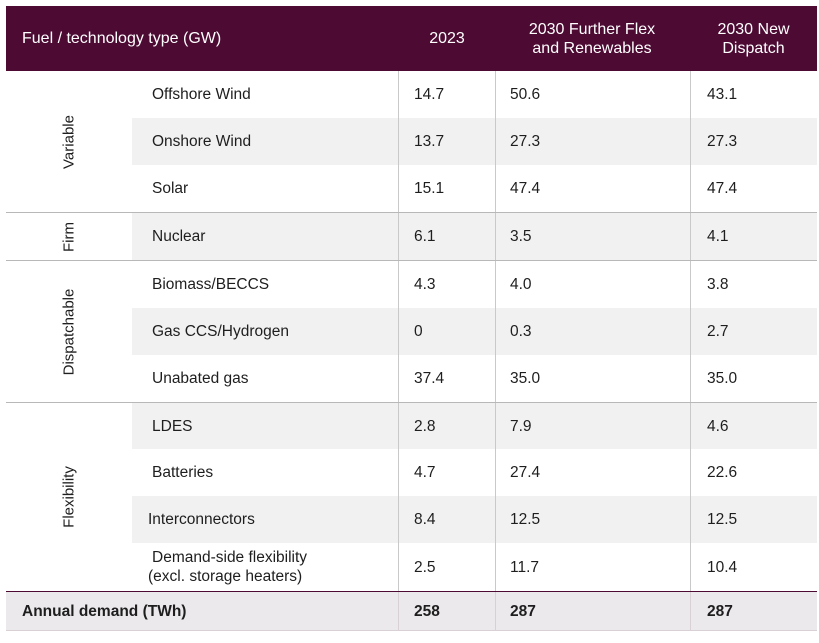 The width and height of the screenshot is (819, 643). I want to click on category-flexibility-label: Flexibility, so click(69, 497).